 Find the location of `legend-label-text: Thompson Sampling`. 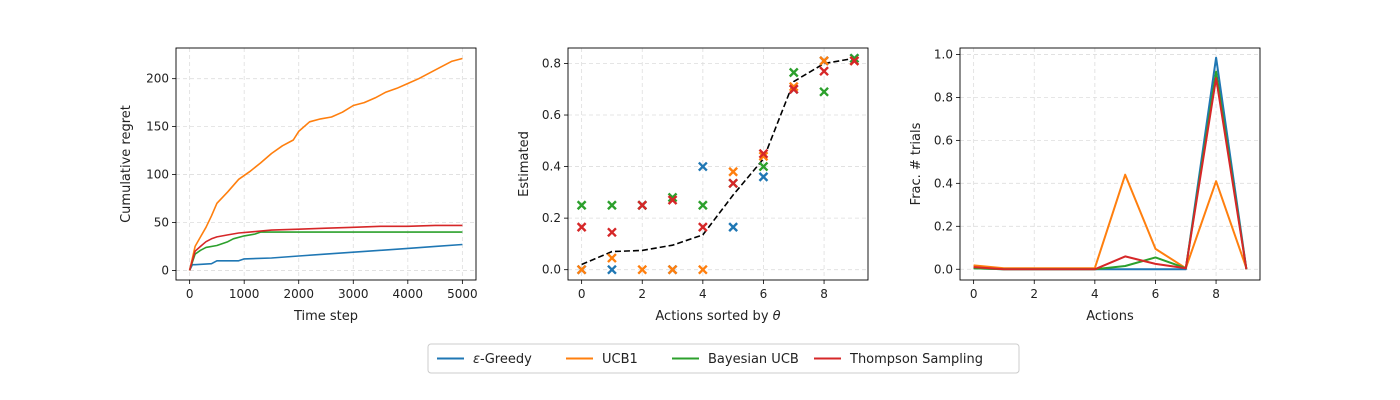

legend-label-text: Thompson Sampling is located at coordinates (916, 359).